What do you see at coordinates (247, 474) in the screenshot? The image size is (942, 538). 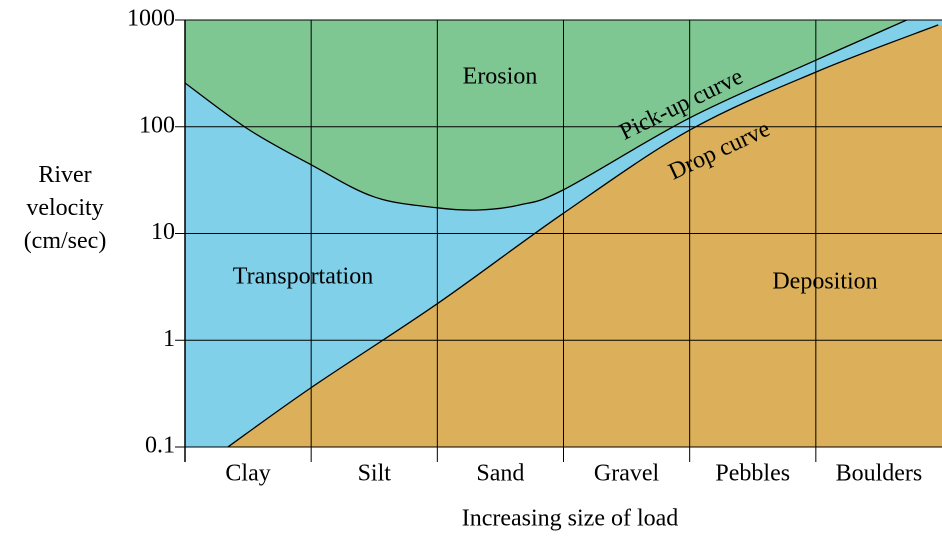 I see `x-tick-label: Clay` at bounding box center [247, 474].